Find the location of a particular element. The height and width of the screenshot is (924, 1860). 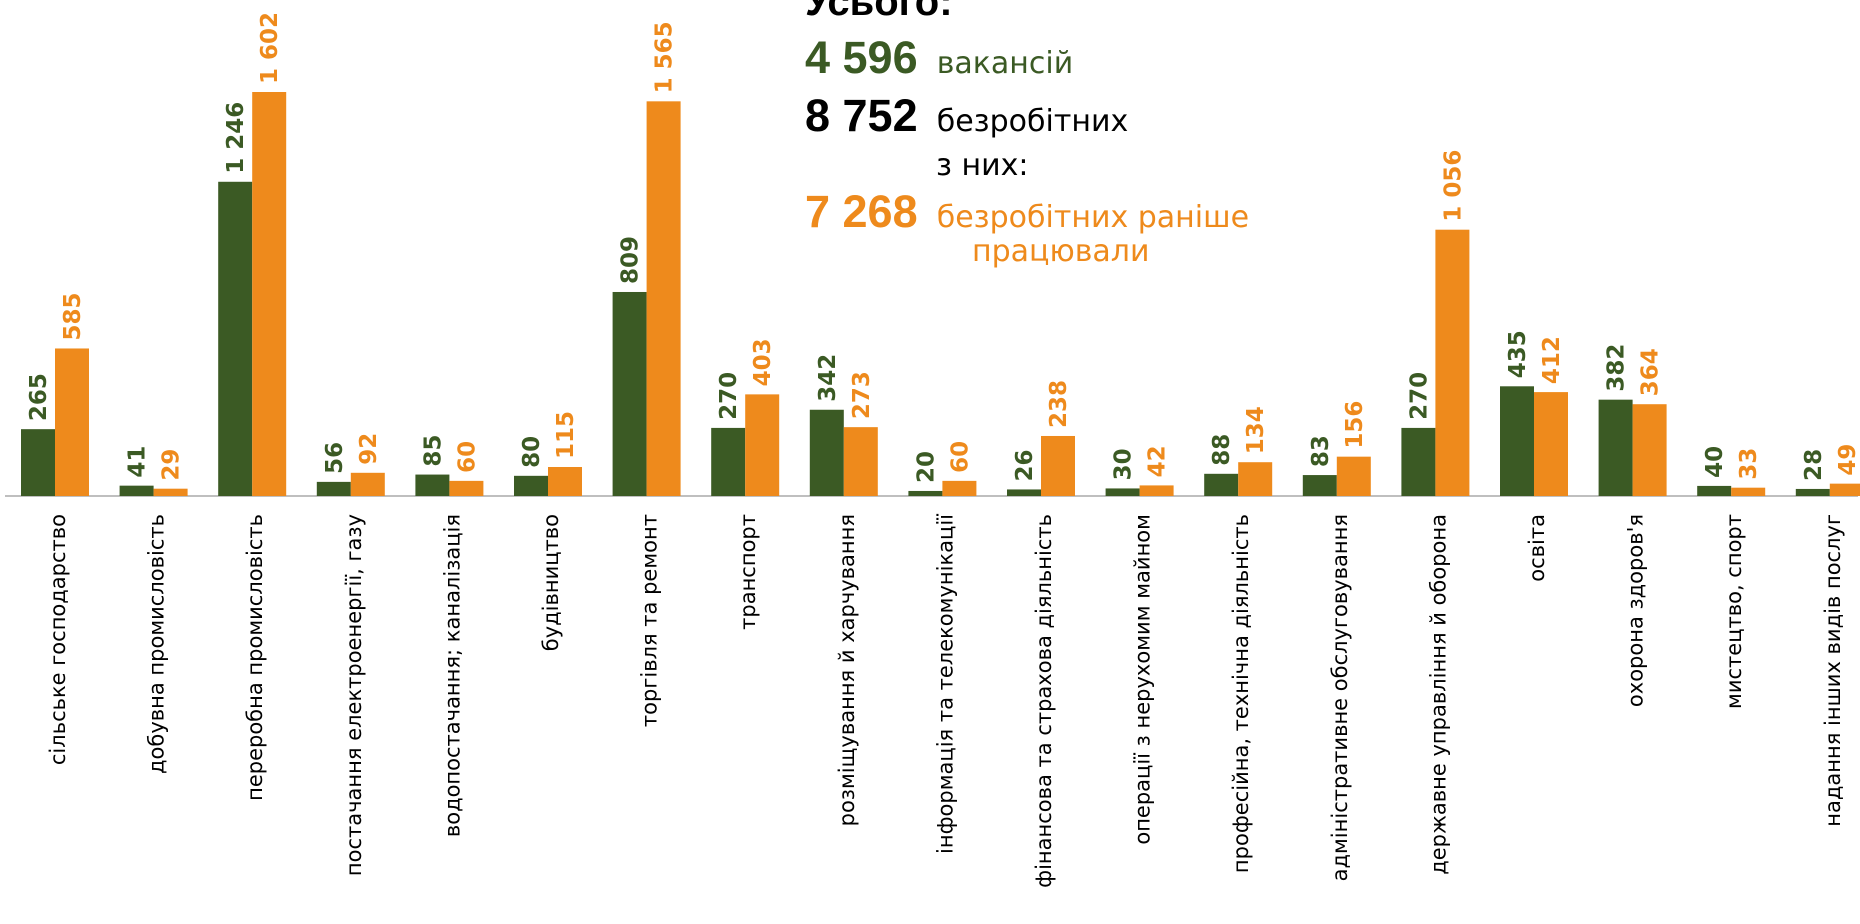

data-label-unemployed-12: 134 is located at coordinates (1256, 430).